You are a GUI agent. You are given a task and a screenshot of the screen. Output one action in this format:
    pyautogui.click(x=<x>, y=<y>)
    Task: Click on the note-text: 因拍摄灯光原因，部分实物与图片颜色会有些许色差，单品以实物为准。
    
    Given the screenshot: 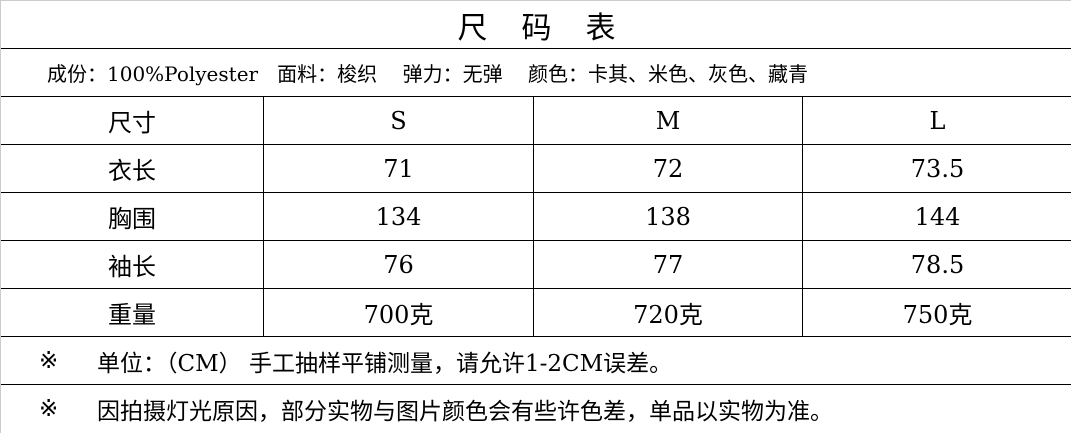 What is the action you would take?
    pyautogui.click(x=465, y=412)
    